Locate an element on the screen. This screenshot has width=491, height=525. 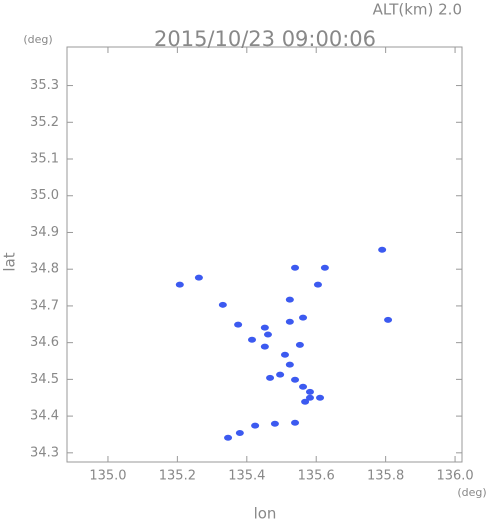
x-tick-label: 135.8 is located at coordinates (385, 476).